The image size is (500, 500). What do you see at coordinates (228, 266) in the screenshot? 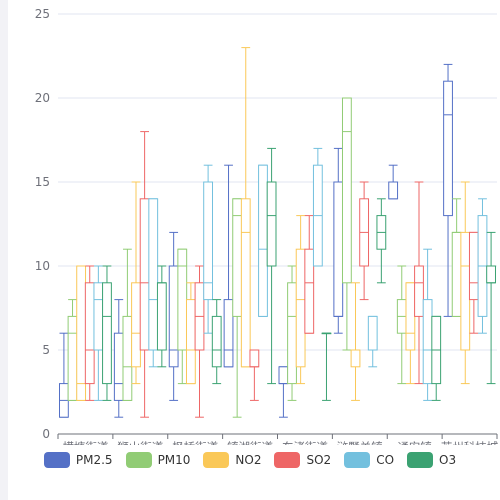
I see `box-PM2.5-3` at bounding box center [228, 266].